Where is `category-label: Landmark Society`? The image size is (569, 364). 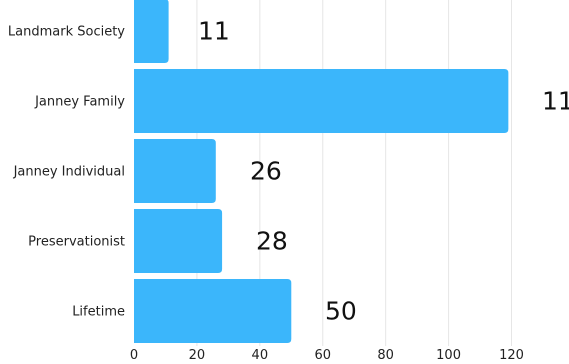
category-label: Landmark Society is located at coordinates (66, 32).